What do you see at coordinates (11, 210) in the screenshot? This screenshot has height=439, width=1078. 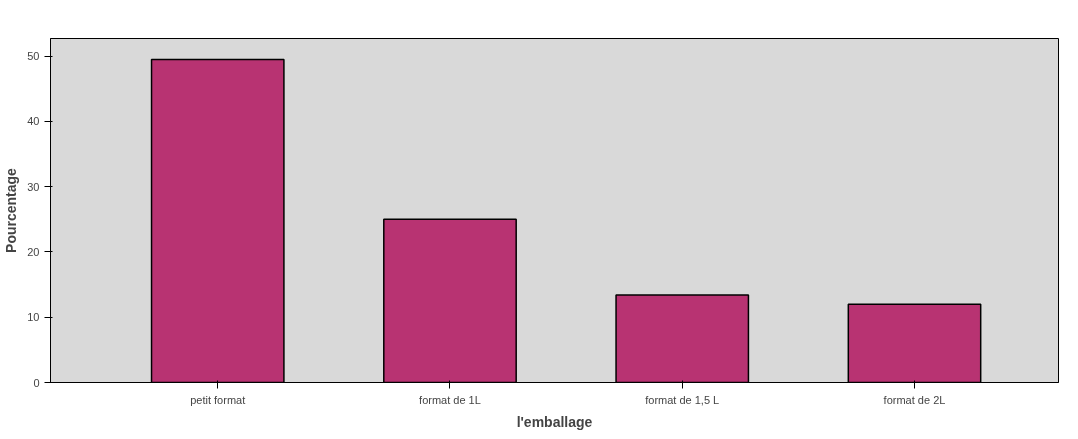 I see `y-axis-title: Pourcentage` at bounding box center [11, 210].